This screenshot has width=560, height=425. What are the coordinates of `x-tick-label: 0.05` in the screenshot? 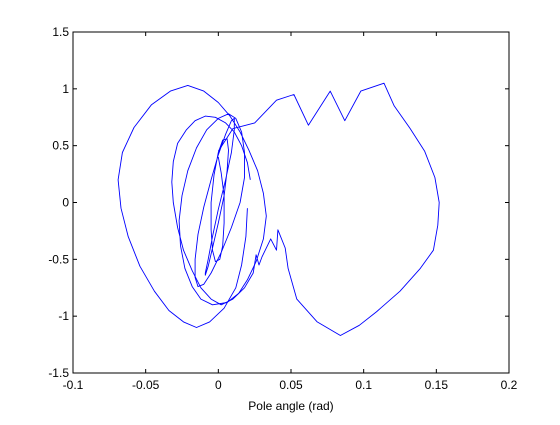 It's located at (291, 385).